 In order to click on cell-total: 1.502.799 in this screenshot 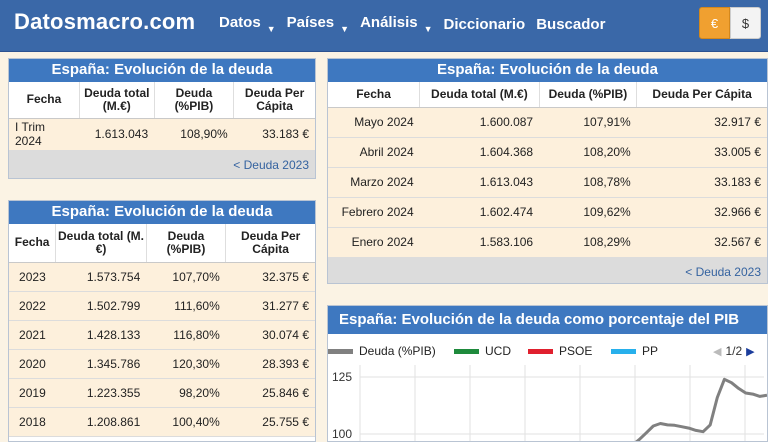, I will do `click(101, 306)`.